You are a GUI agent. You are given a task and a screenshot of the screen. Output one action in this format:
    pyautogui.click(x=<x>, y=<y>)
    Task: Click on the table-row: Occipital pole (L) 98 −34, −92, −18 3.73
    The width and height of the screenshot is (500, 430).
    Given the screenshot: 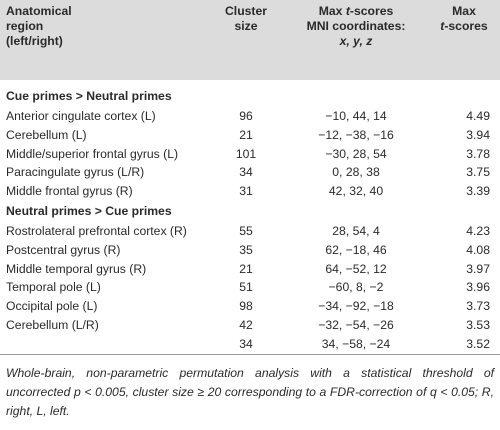 What is the action you would take?
    pyautogui.click(x=250, y=306)
    